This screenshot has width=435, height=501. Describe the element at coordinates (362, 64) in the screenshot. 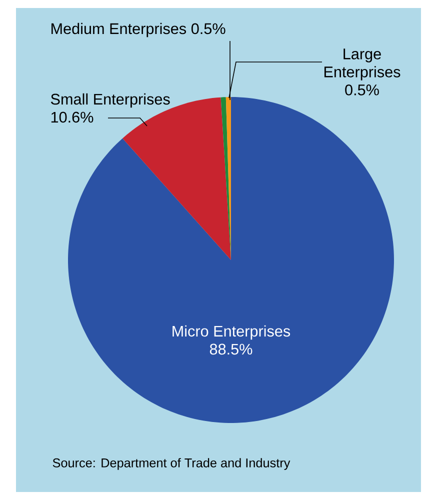

I see `slice-label: Large Enterprises` at that location.